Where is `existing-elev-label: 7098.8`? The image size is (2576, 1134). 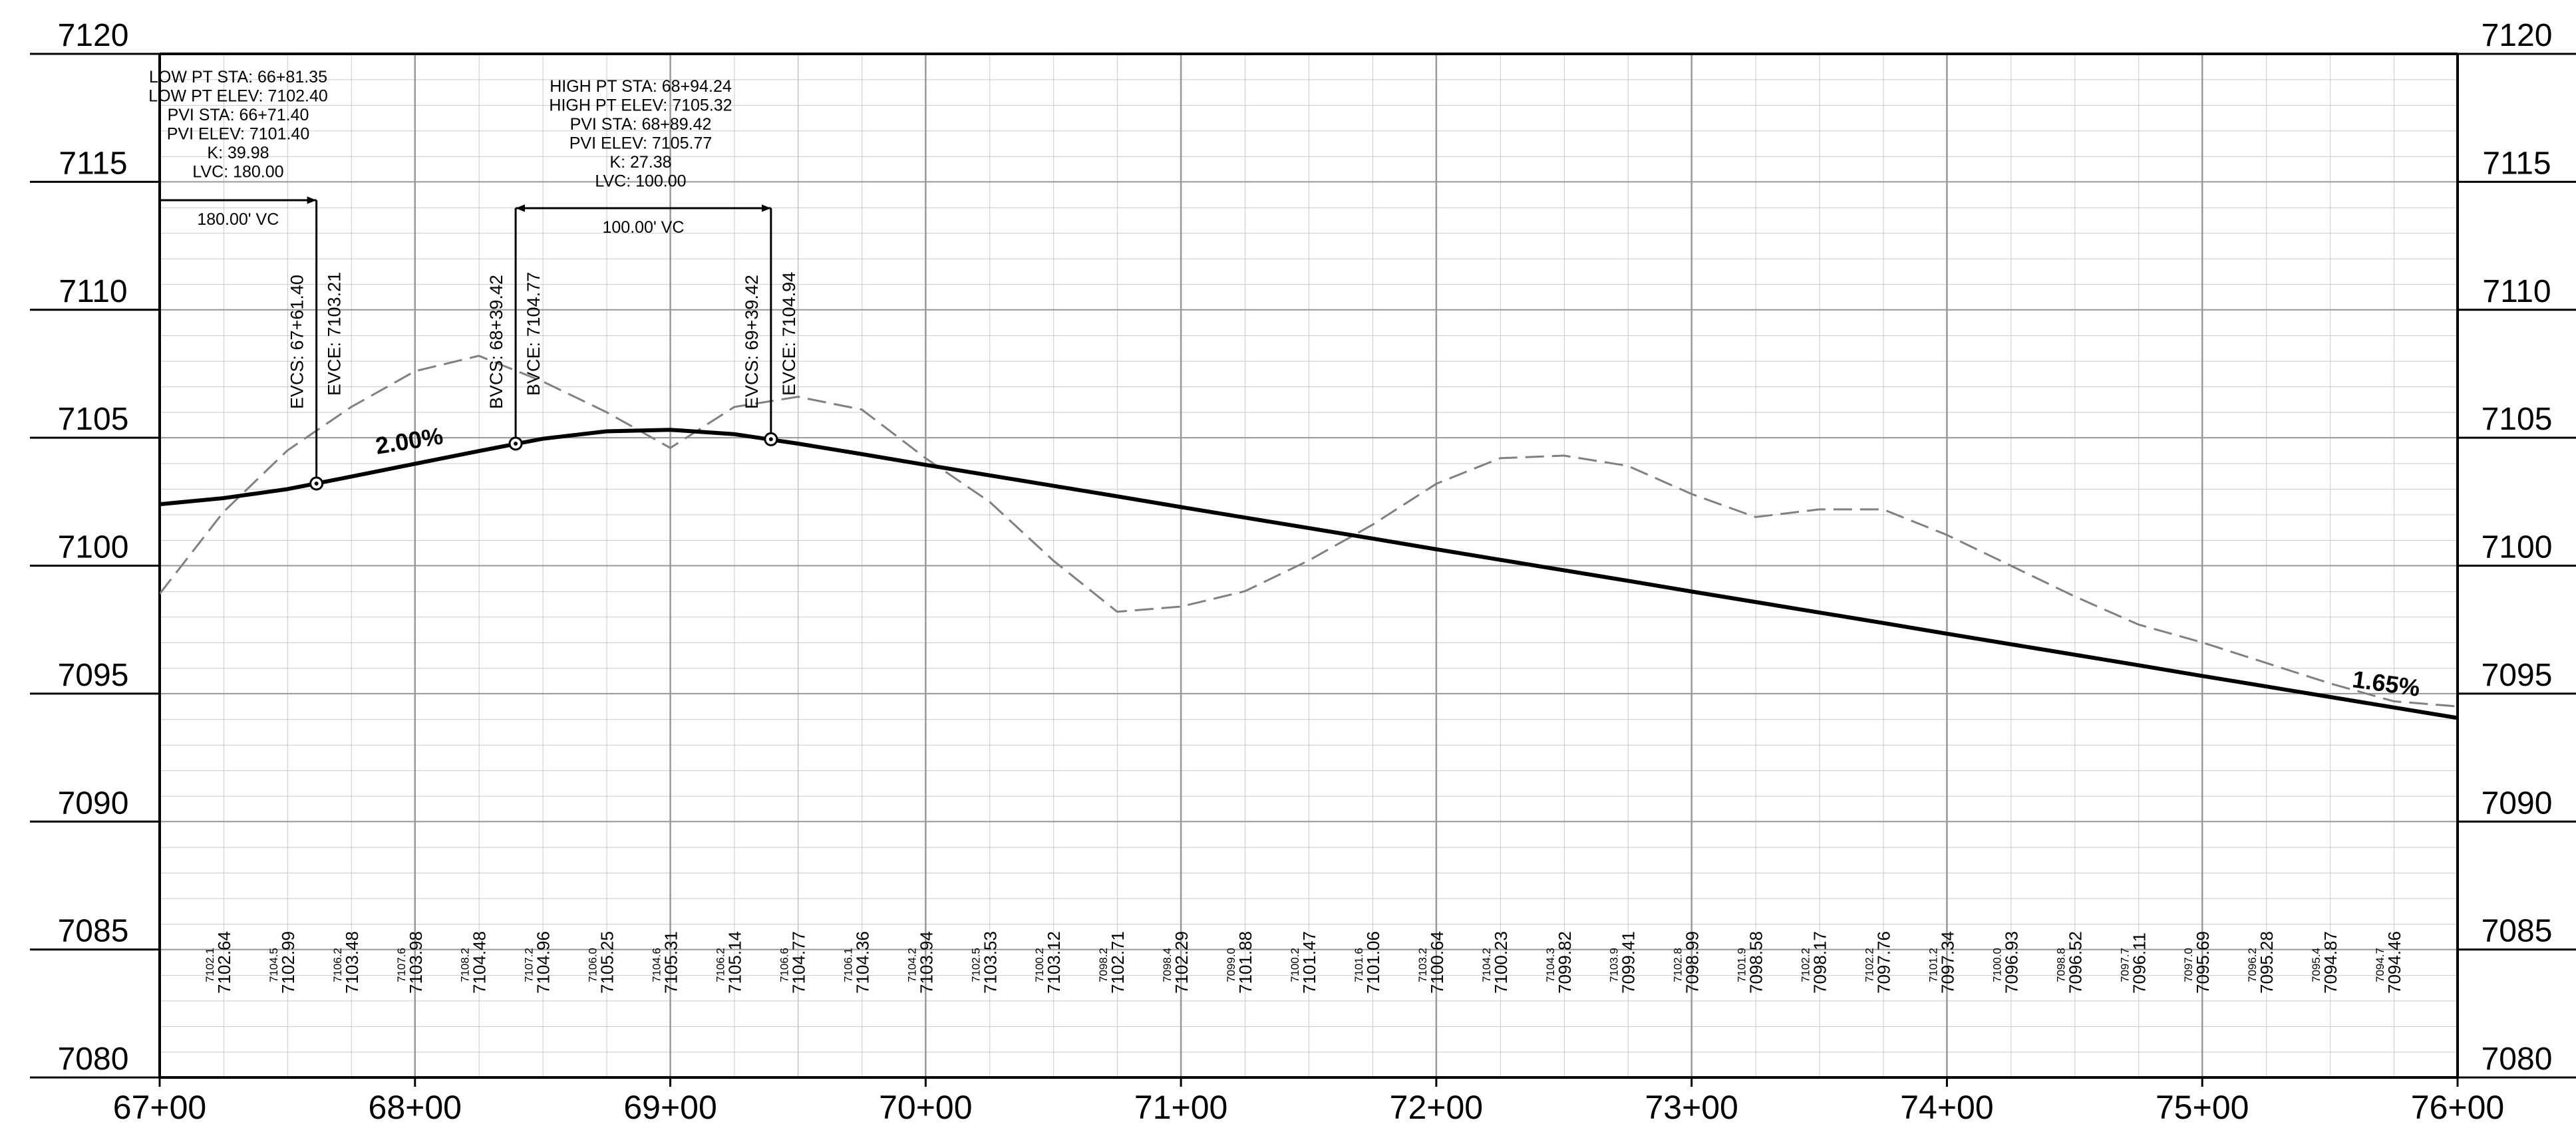 existing-elev-label: 7098.8 is located at coordinates (2060, 965).